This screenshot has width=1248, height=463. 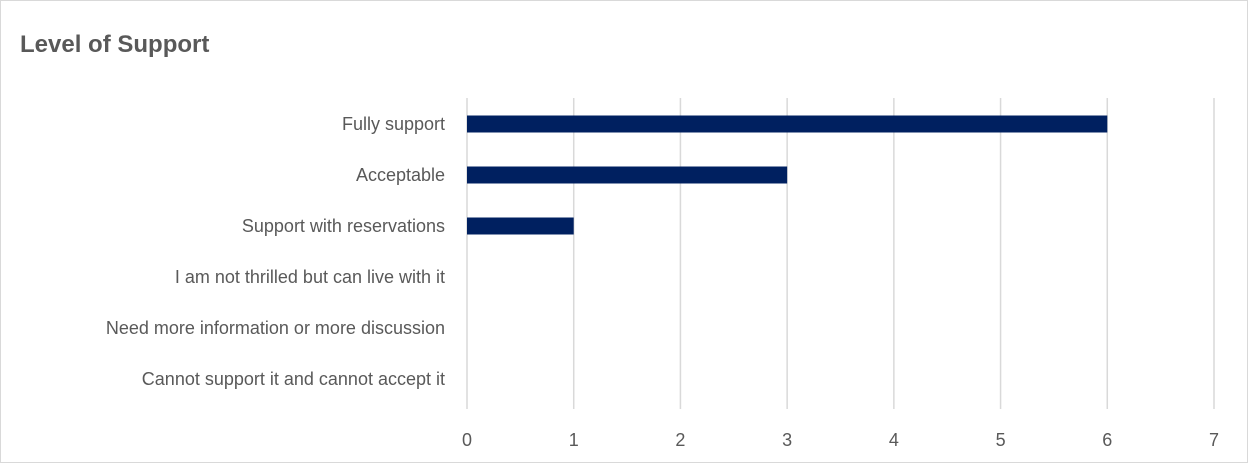 What do you see at coordinates (680, 440) in the screenshot?
I see `x-tick-label: 2` at bounding box center [680, 440].